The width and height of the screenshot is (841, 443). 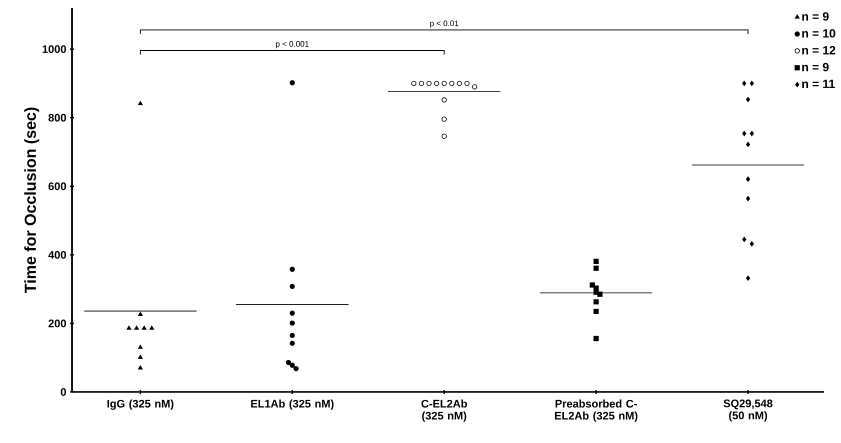 What do you see at coordinates (57, 186) in the screenshot?
I see `y-tick-label: 600` at bounding box center [57, 186].